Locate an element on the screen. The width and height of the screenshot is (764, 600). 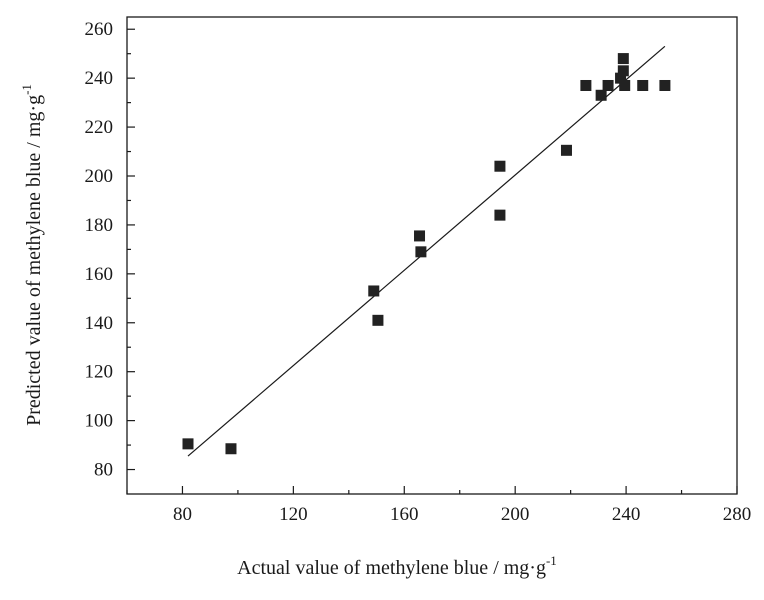
x-axis: 80 120 160 200 240 280 is located at coordinates (439, 505).